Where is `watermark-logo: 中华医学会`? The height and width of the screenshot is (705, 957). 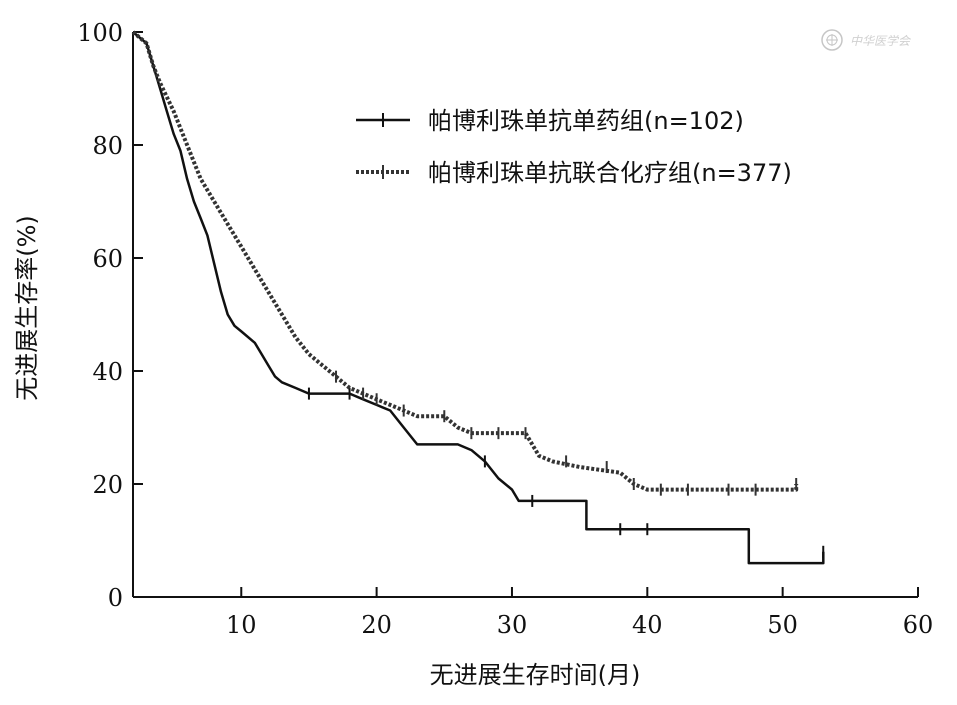 watermark-logo: 中华医学会 is located at coordinates (866, 40).